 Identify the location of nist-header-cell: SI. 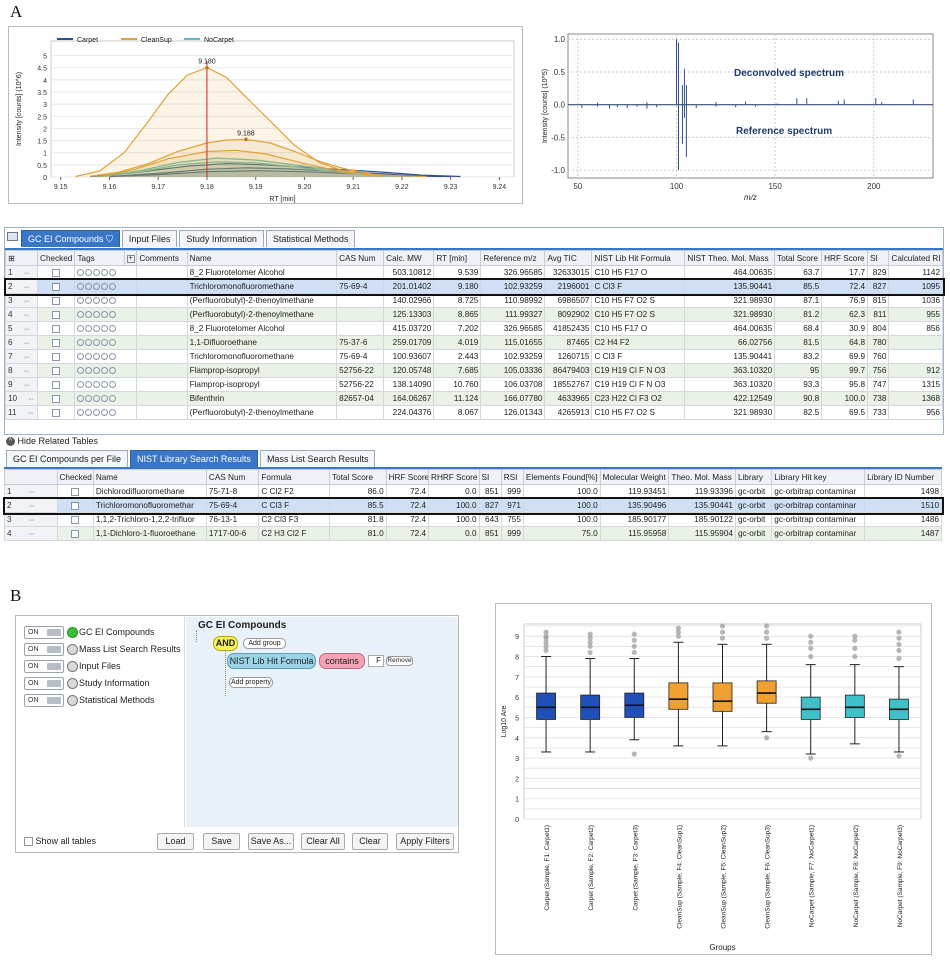
(490, 477).